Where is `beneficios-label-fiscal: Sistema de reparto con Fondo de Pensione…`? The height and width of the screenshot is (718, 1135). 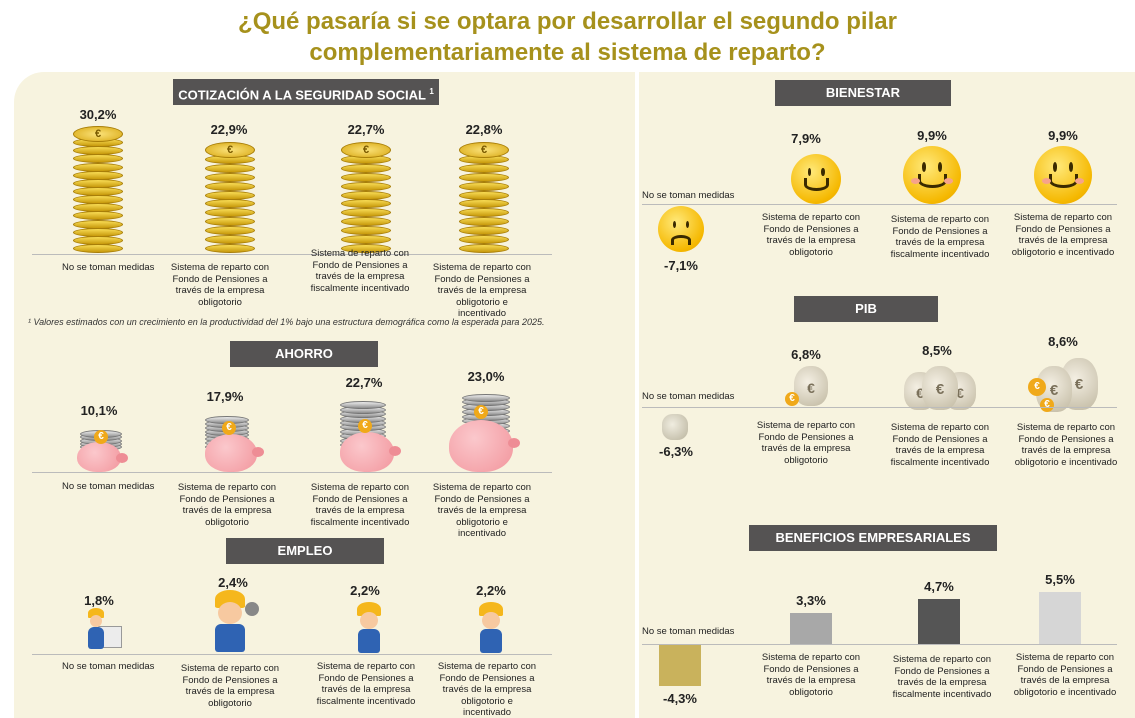
beneficios-label-fiscal: Sistema de reparto con Fondo de Pensione… is located at coordinates (942, 677).